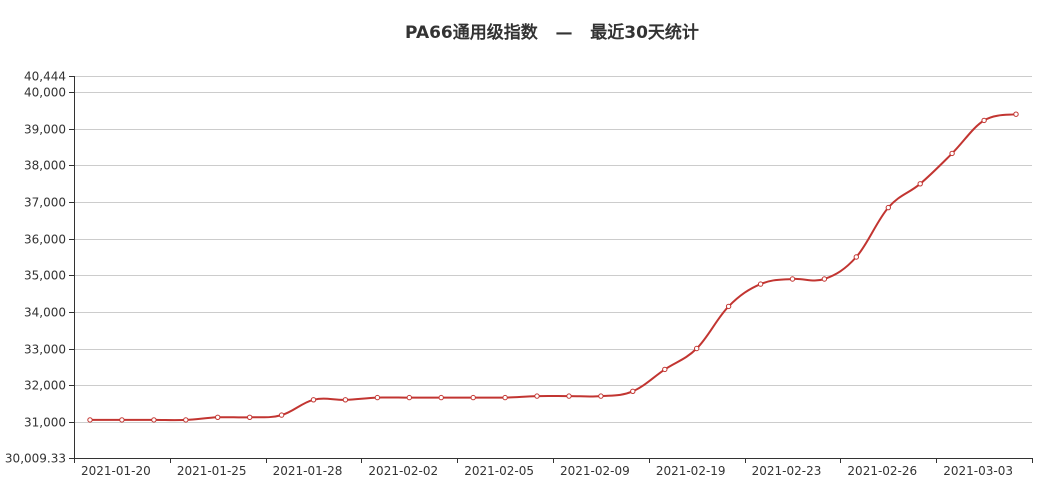 The height and width of the screenshot is (491, 1042). Describe the element at coordinates (45, 350) in the screenshot. I see `y-tick-label: 33,000` at that location.